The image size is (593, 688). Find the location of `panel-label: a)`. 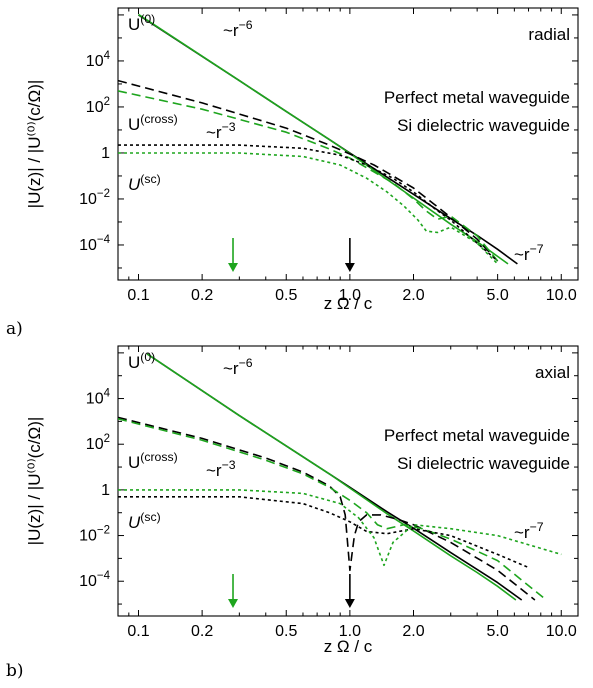

panel-label: a) is located at coordinates (14, 329).